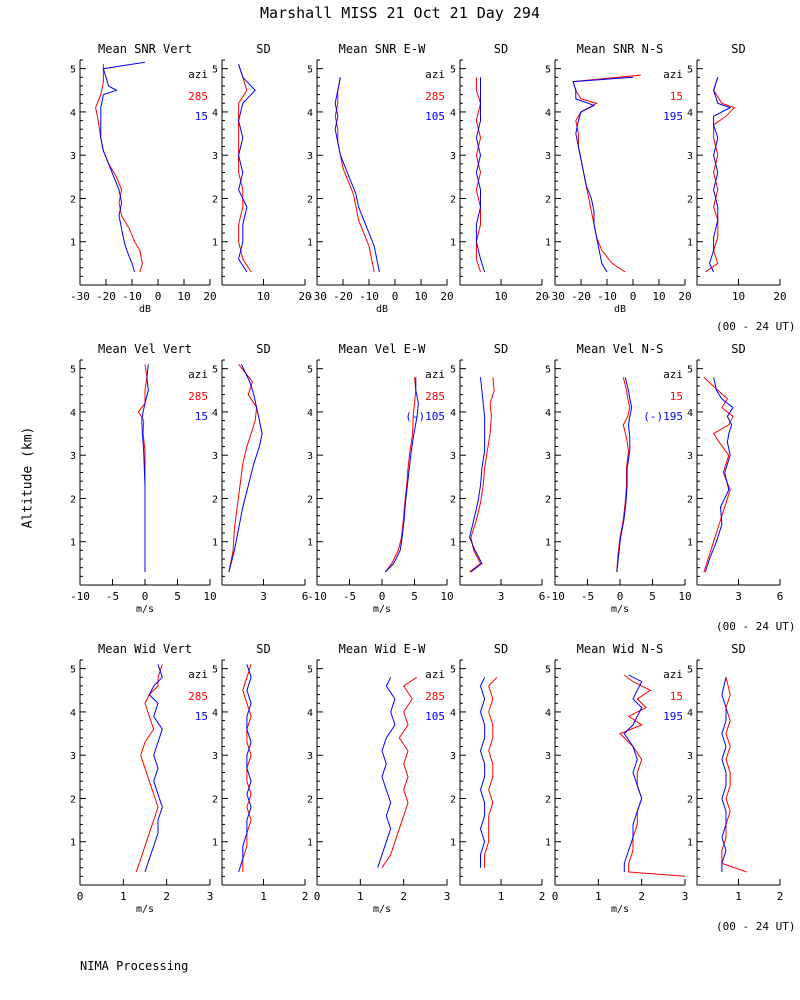 Image resolution: width=800 pixels, height=1000 pixels. What do you see at coordinates (401, 475) in the screenshot?
I see `chart-9-series-blue-line` at bounding box center [401, 475].